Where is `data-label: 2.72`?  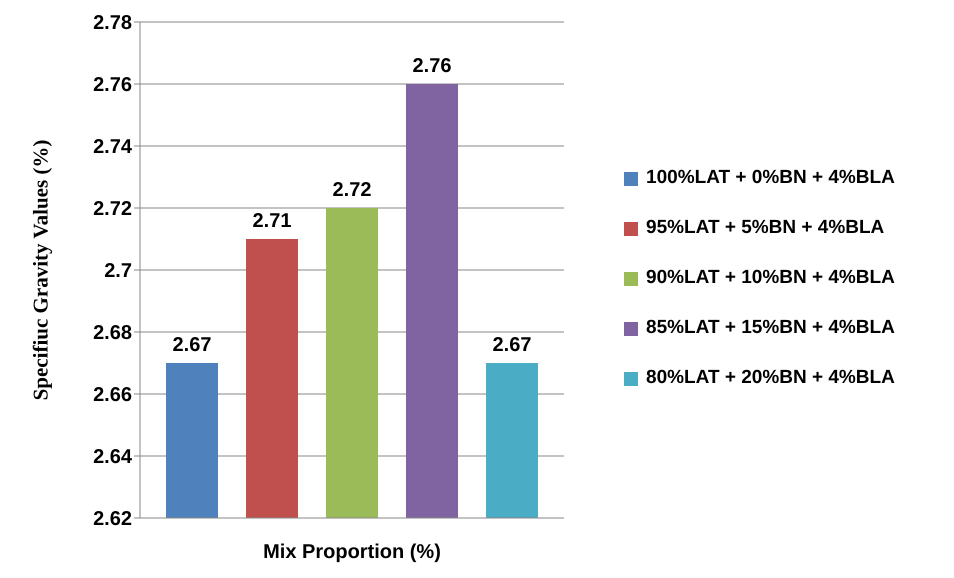
data-label: 2.72 is located at coordinates (352, 190).